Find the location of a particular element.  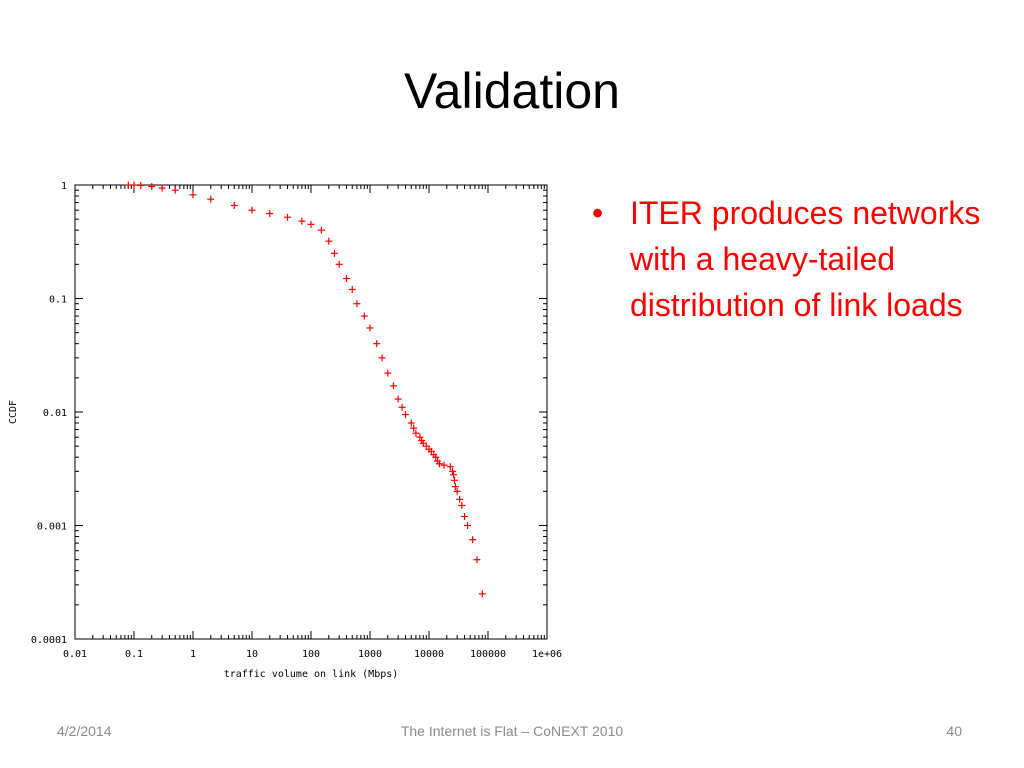

page-number: 40 is located at coordinates (954, 731).